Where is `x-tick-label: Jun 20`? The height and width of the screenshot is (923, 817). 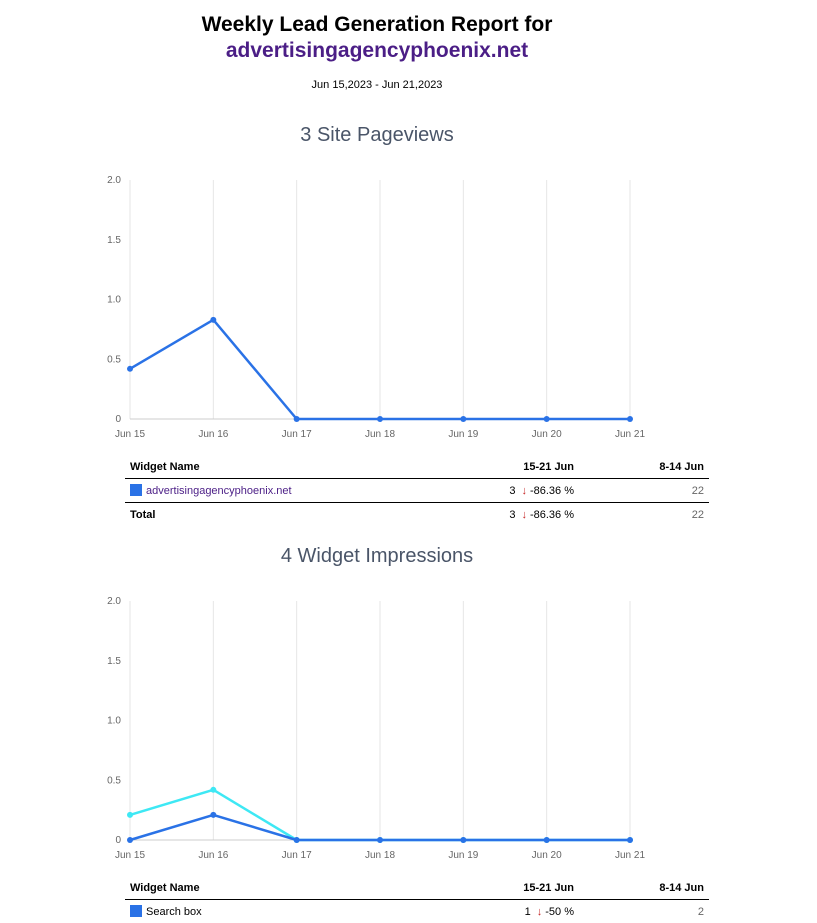
x-tick-label: Jun 20 is located at coordinates (547, 855).